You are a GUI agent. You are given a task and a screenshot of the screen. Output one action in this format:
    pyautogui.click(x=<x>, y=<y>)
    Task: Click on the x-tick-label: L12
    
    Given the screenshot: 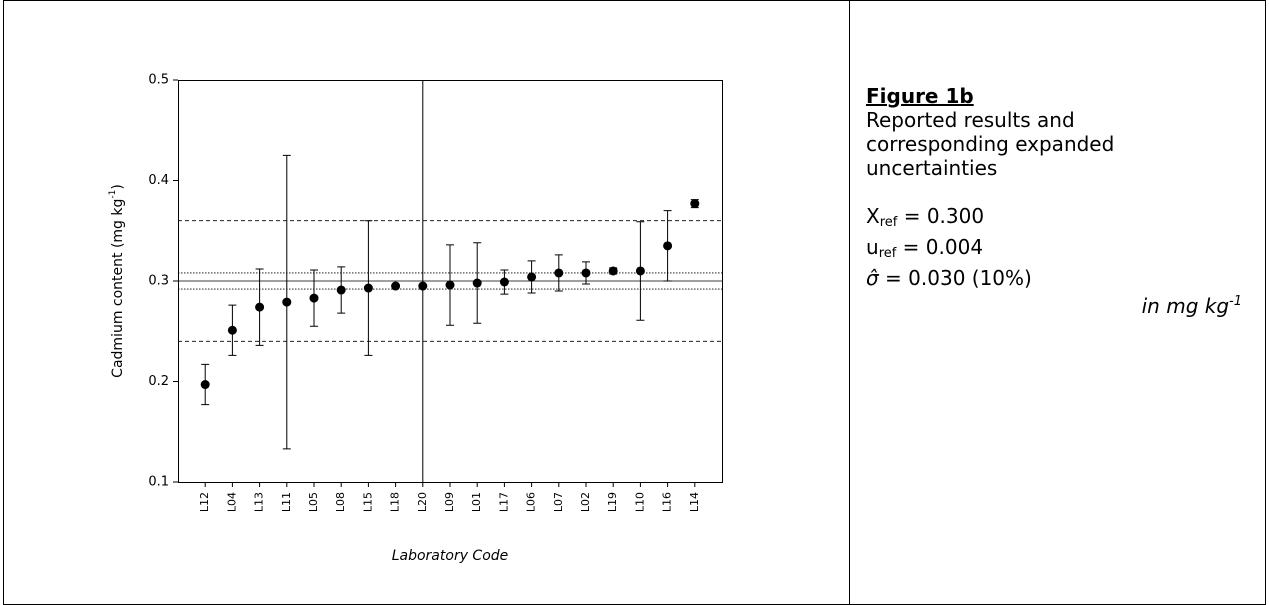 What is the action you would take?
    pyautogui.click(x=204, y=502)
    